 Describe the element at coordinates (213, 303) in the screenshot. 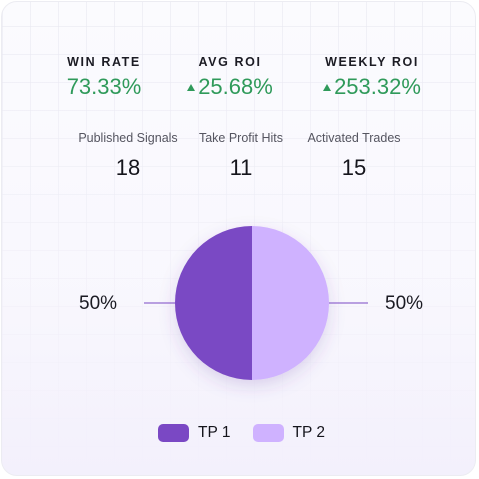

I see `pie-slice-tp1` at that location.